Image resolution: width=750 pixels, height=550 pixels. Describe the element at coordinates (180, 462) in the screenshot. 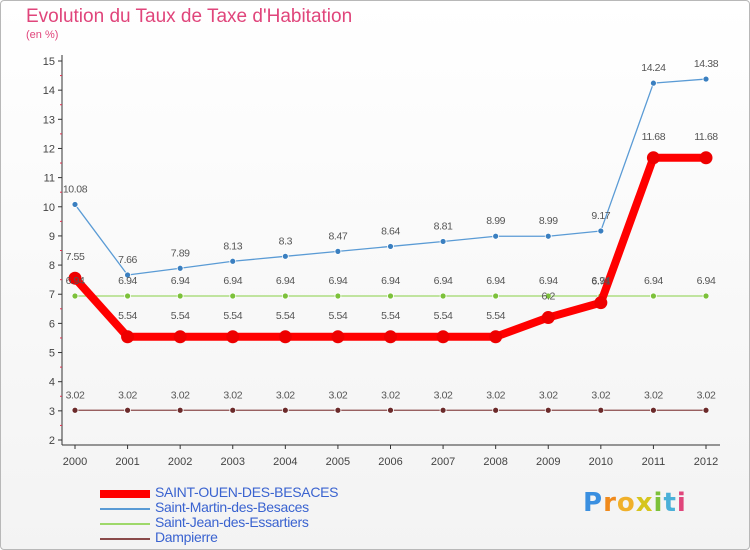

I see `x-tick-label: 2002` at that location.